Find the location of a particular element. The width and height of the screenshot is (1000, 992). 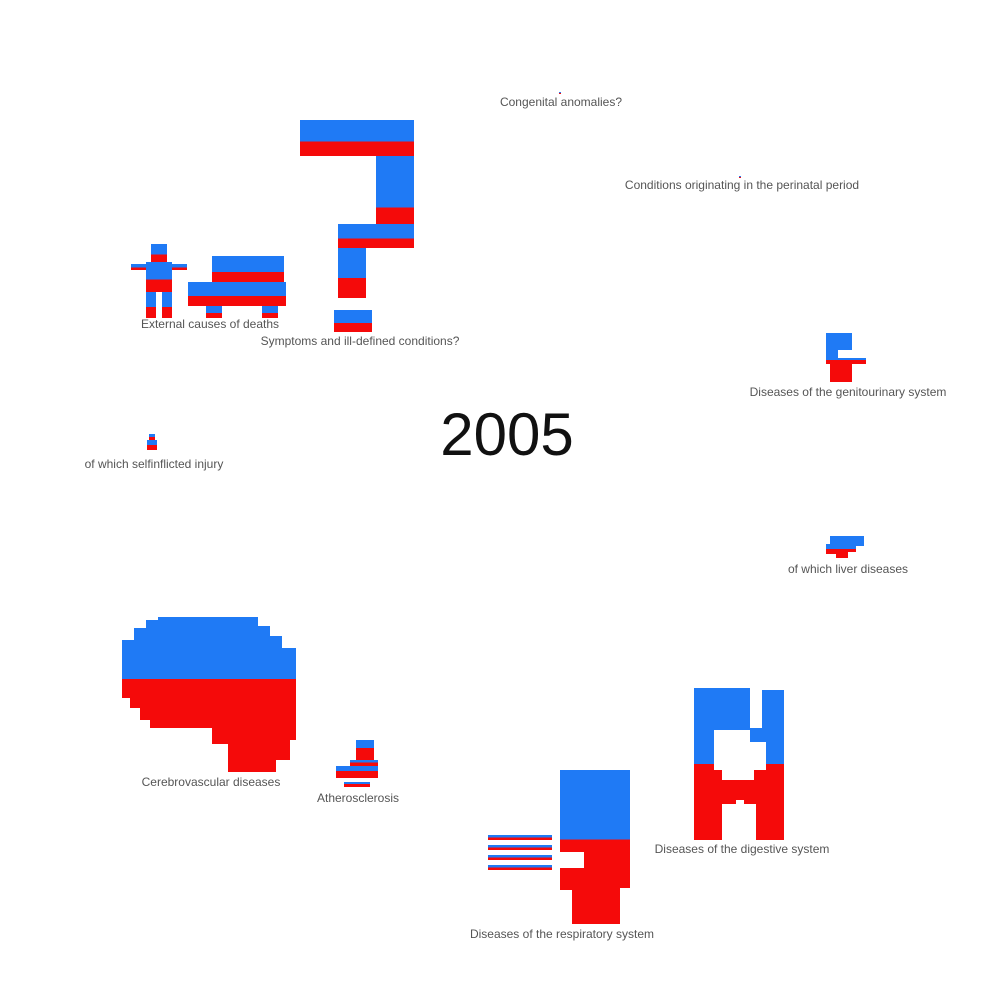

label-congenital: Congenital anomalies? is located at coordinates (561, 102).